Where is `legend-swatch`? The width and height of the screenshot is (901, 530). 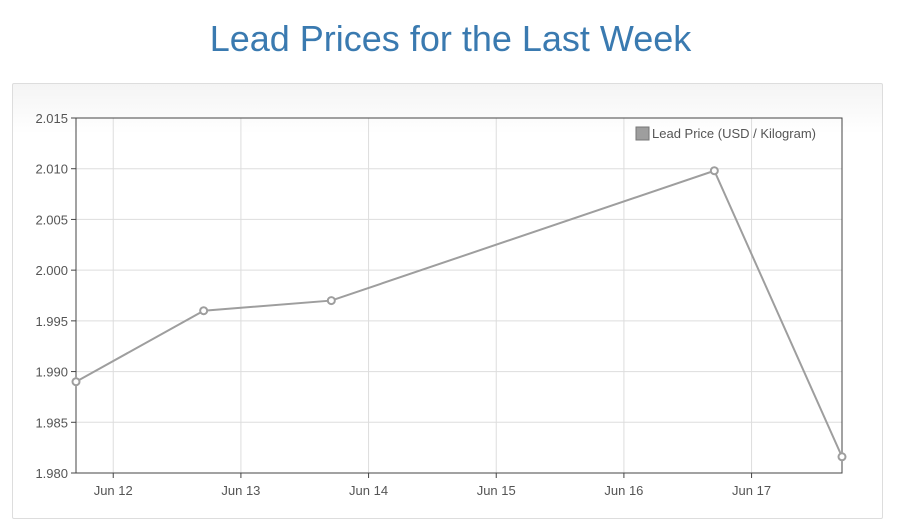
legend-swatch is located at coordinates (642, 133).